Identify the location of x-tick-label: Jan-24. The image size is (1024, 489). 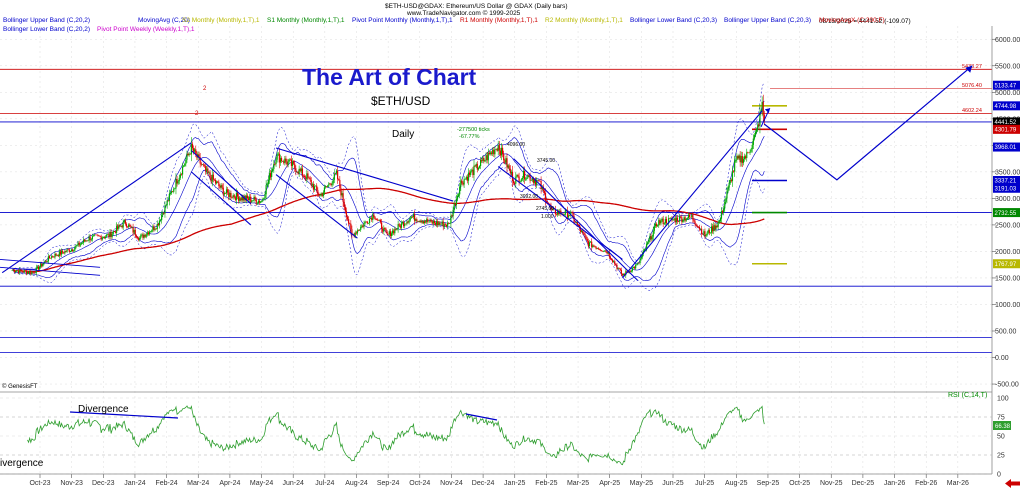
(135, 483).